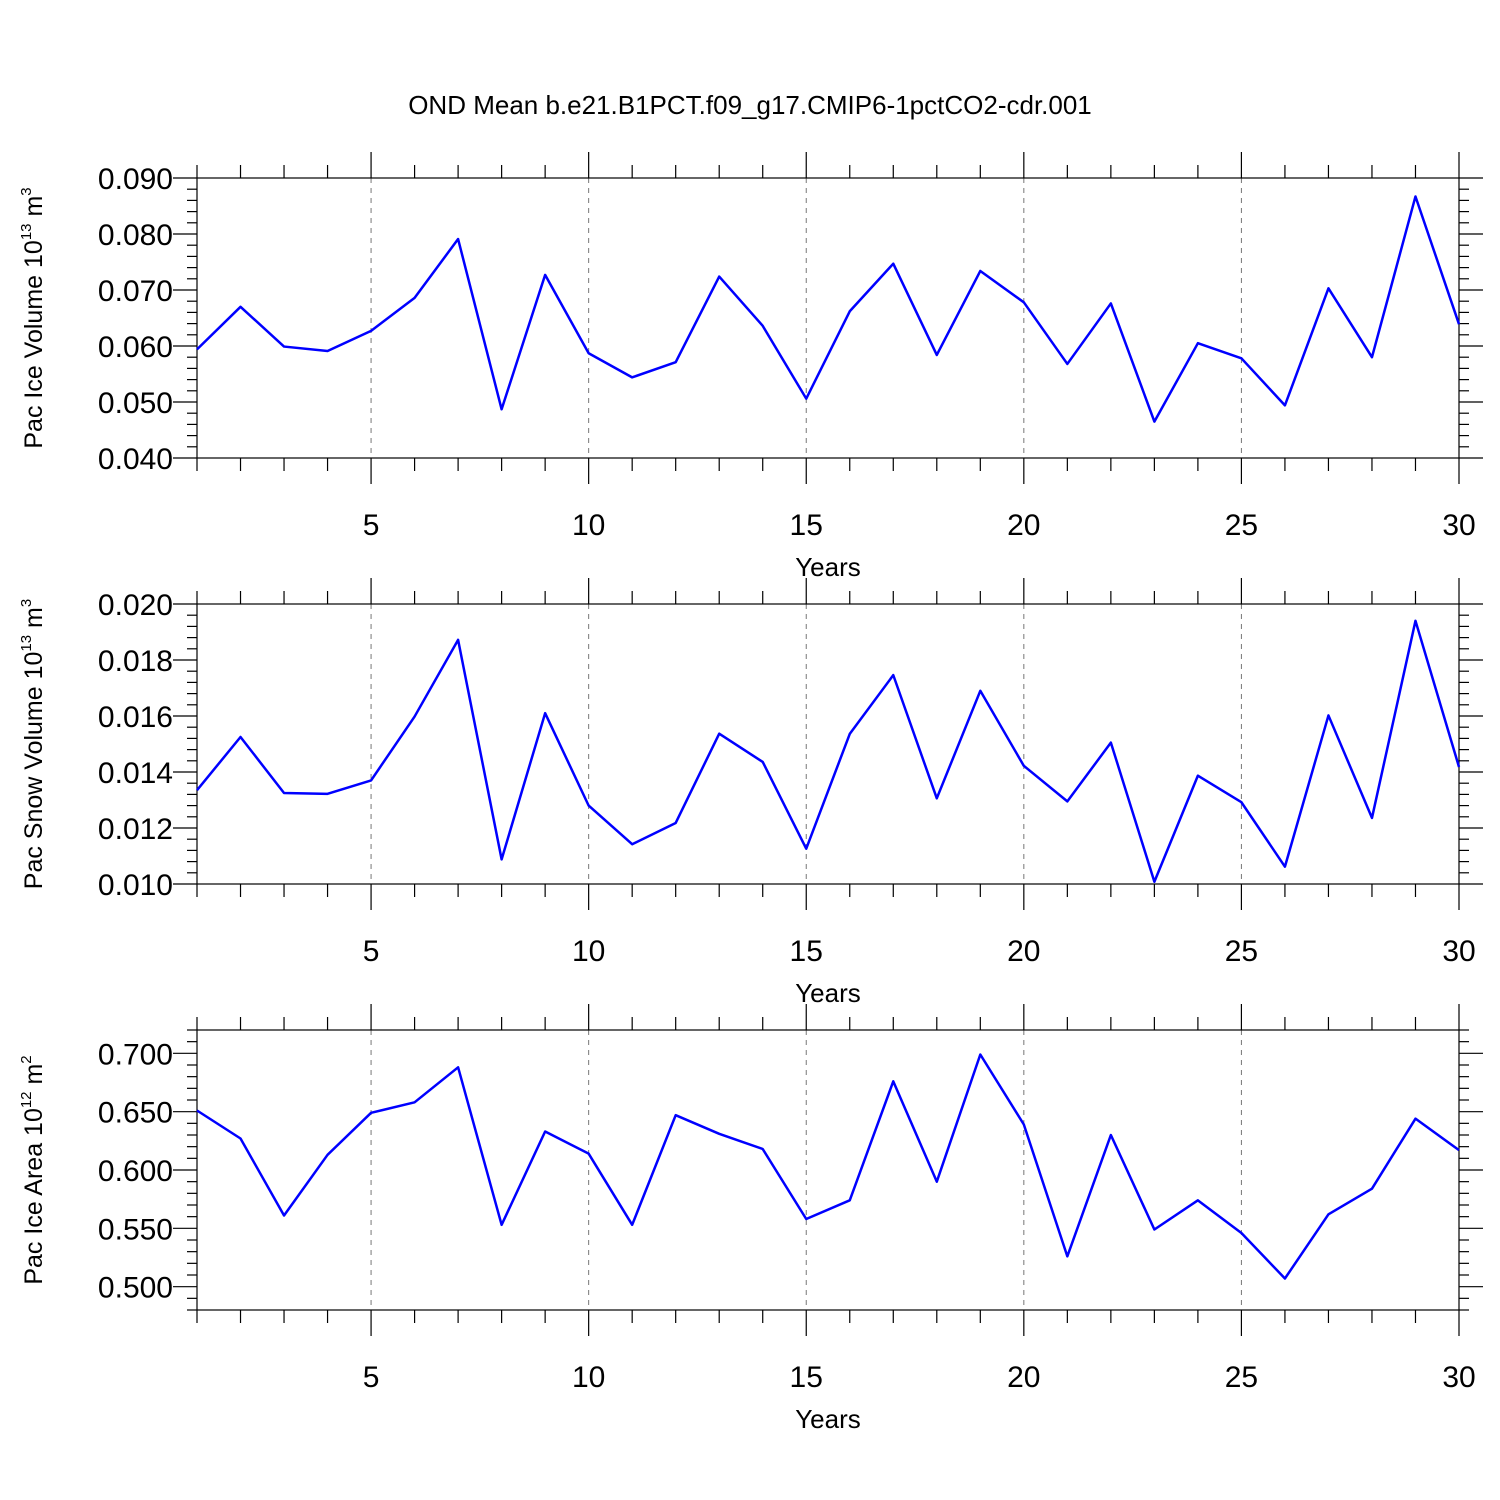 The image size is (1500, 1500). What do you see at coordinates (135, 1054) in the screenshot?
I see `y-tick-label: 0.700` at bounding box center [135, 1054].